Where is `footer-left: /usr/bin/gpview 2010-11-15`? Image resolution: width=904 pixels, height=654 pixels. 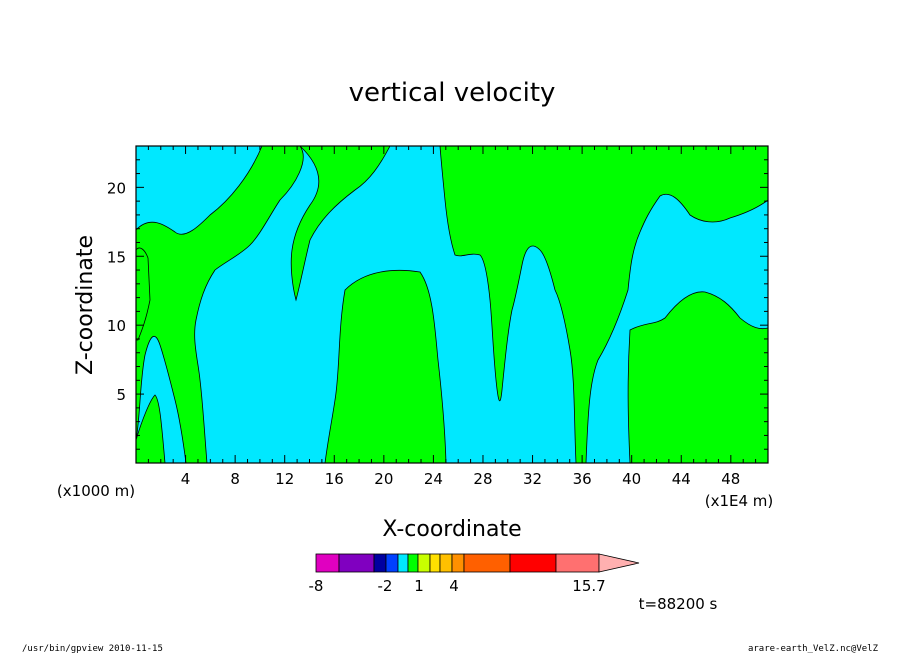 footer-left: /usr/bin/gpview 2010-11-15 is located at coordinates (92, 649).